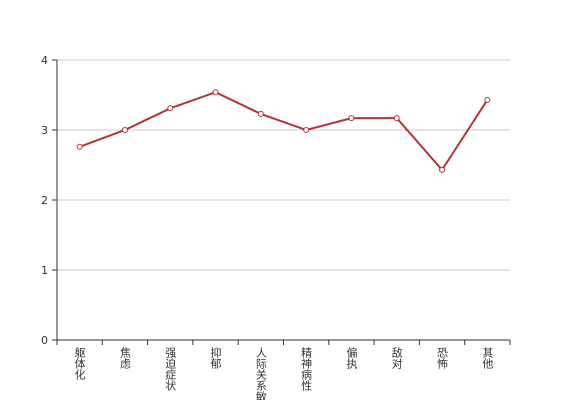 This screenshot has height=400, width=567. I want to click on x-tick-label: 强迫症状, so click(170, 369).